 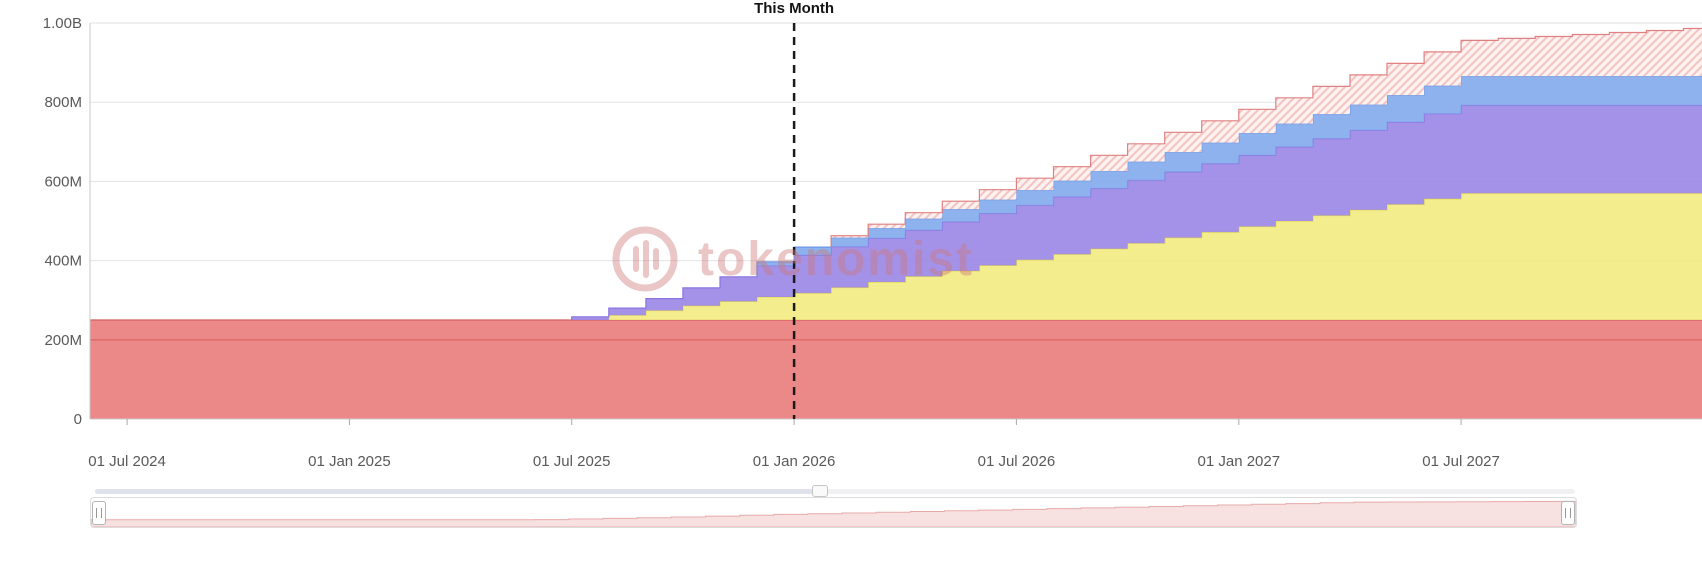 What do you see at coordinates (127, 461) in the screenshot?
I see `x-axis-label: 01 Jul 2024` at bounding box center [127, 461].